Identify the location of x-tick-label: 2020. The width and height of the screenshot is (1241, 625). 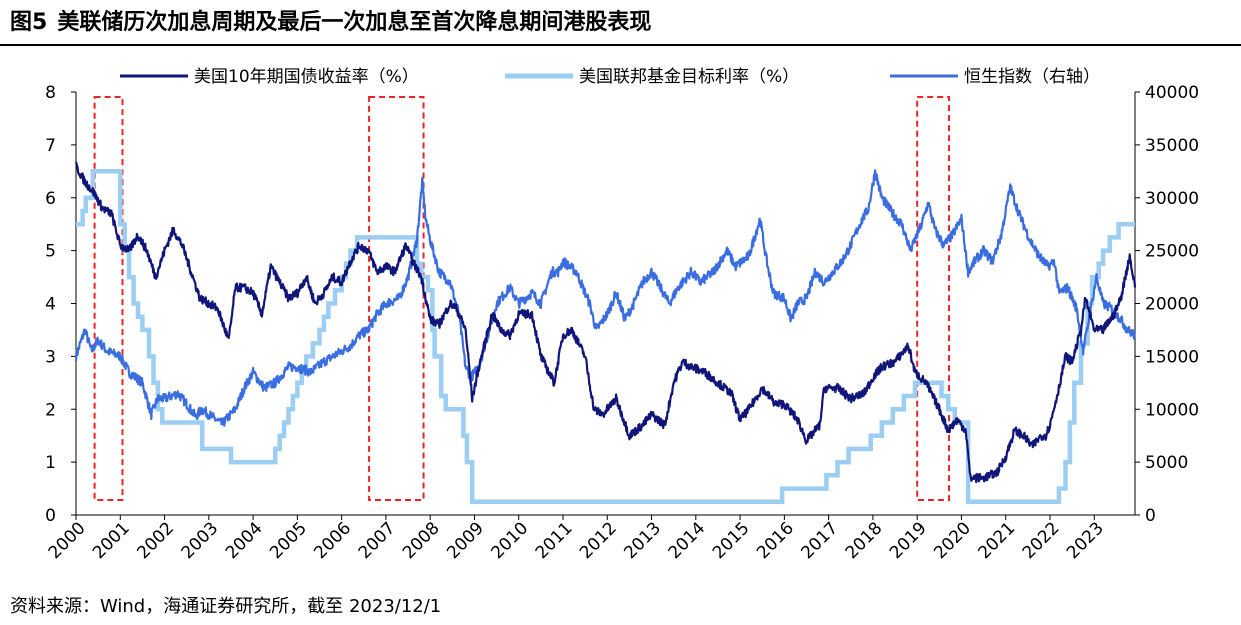
(952, 540).